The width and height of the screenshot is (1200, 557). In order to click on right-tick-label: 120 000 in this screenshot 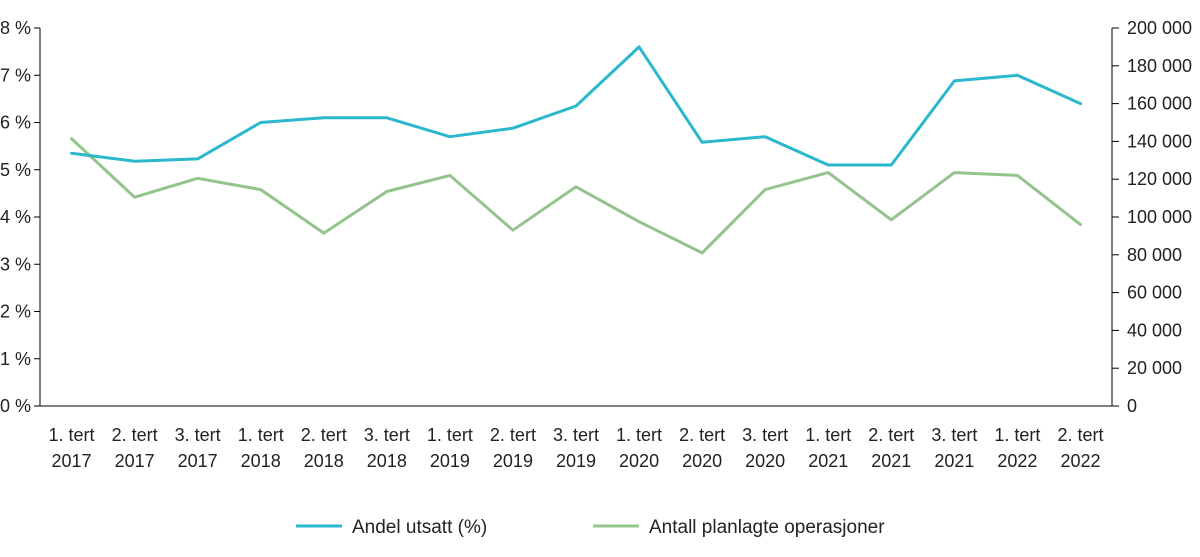, I will do `click(1159, 179)`.